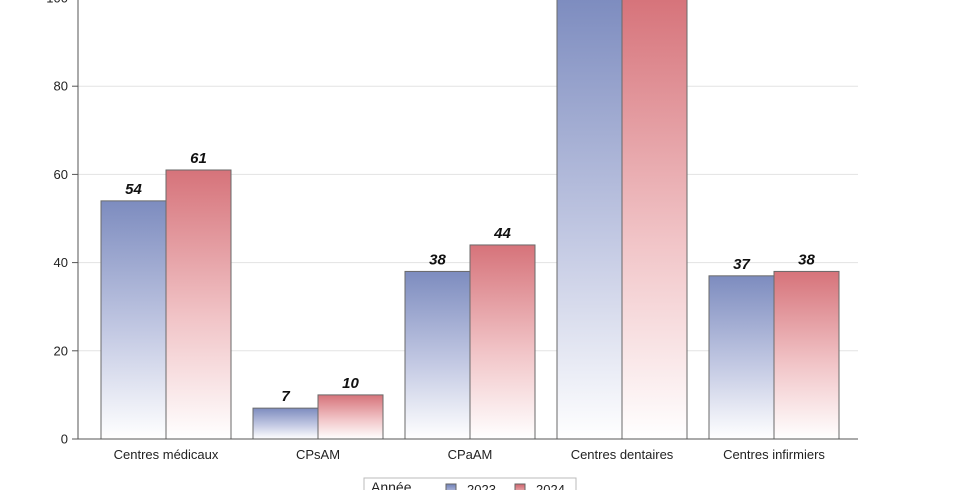 This screenshot has width=980, height=490. Describe the element at coordinates (502, 233) in the screenshot. I see `data-label: 44` at that location.